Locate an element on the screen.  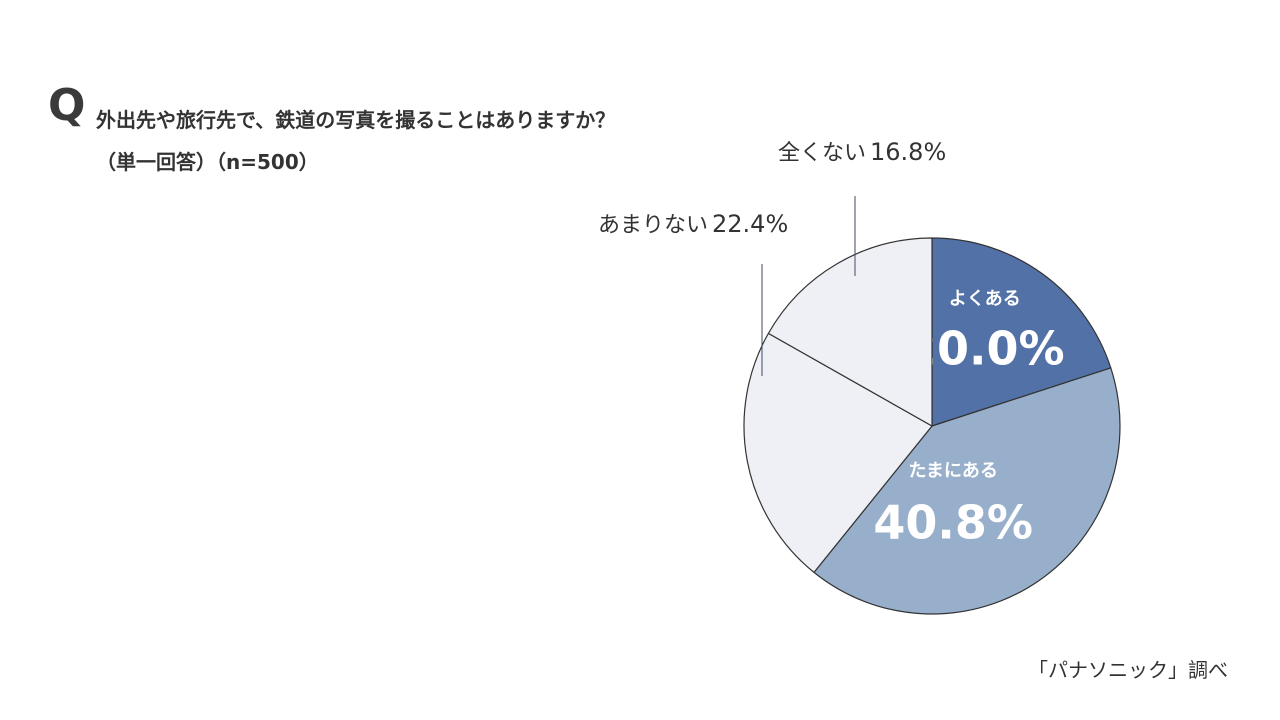
chart-subtitle: （単一回答）（n=500） is located at coordinates (207, 162).